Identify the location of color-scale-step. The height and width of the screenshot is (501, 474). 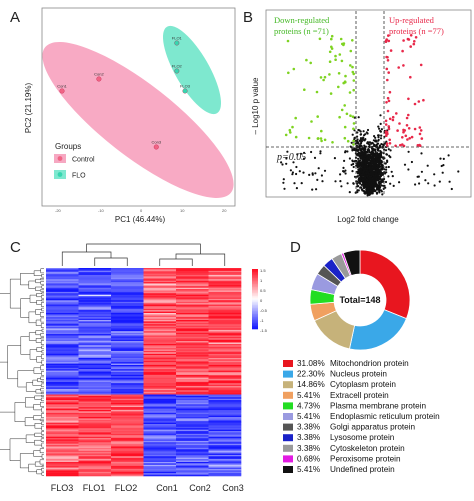
(255, 315).